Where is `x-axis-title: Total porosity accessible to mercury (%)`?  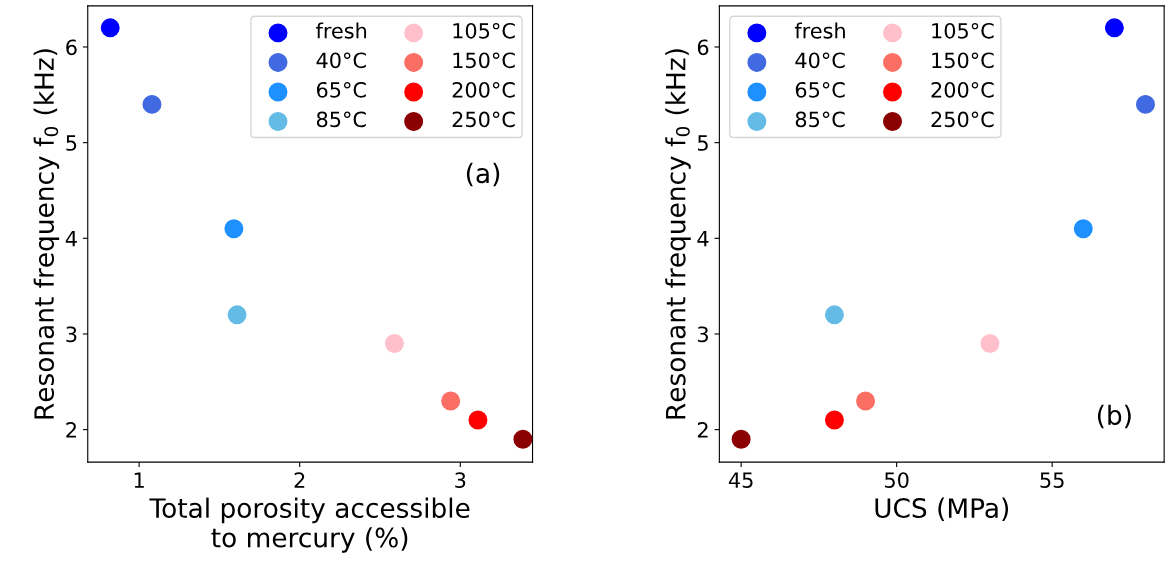 x-axis-title: Total porosity accessible to mercury (%) is located at coordinates (309, 525).